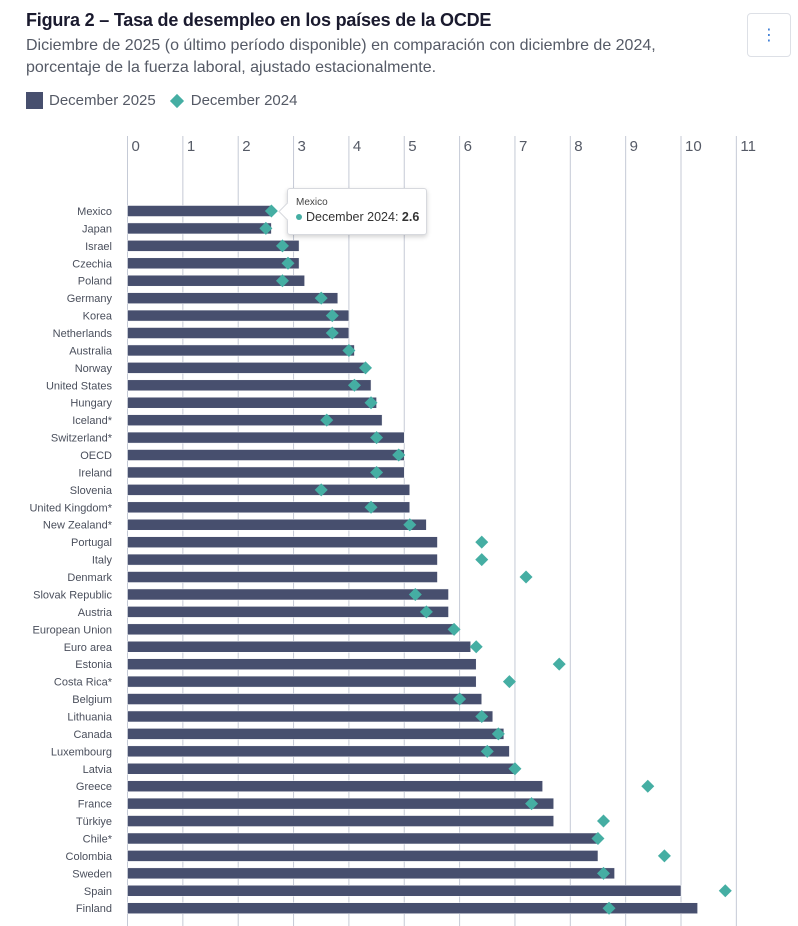  Describe the element at coordinates (468, 146) in the screenshot. I see `x-tick-label: 6` at that location.